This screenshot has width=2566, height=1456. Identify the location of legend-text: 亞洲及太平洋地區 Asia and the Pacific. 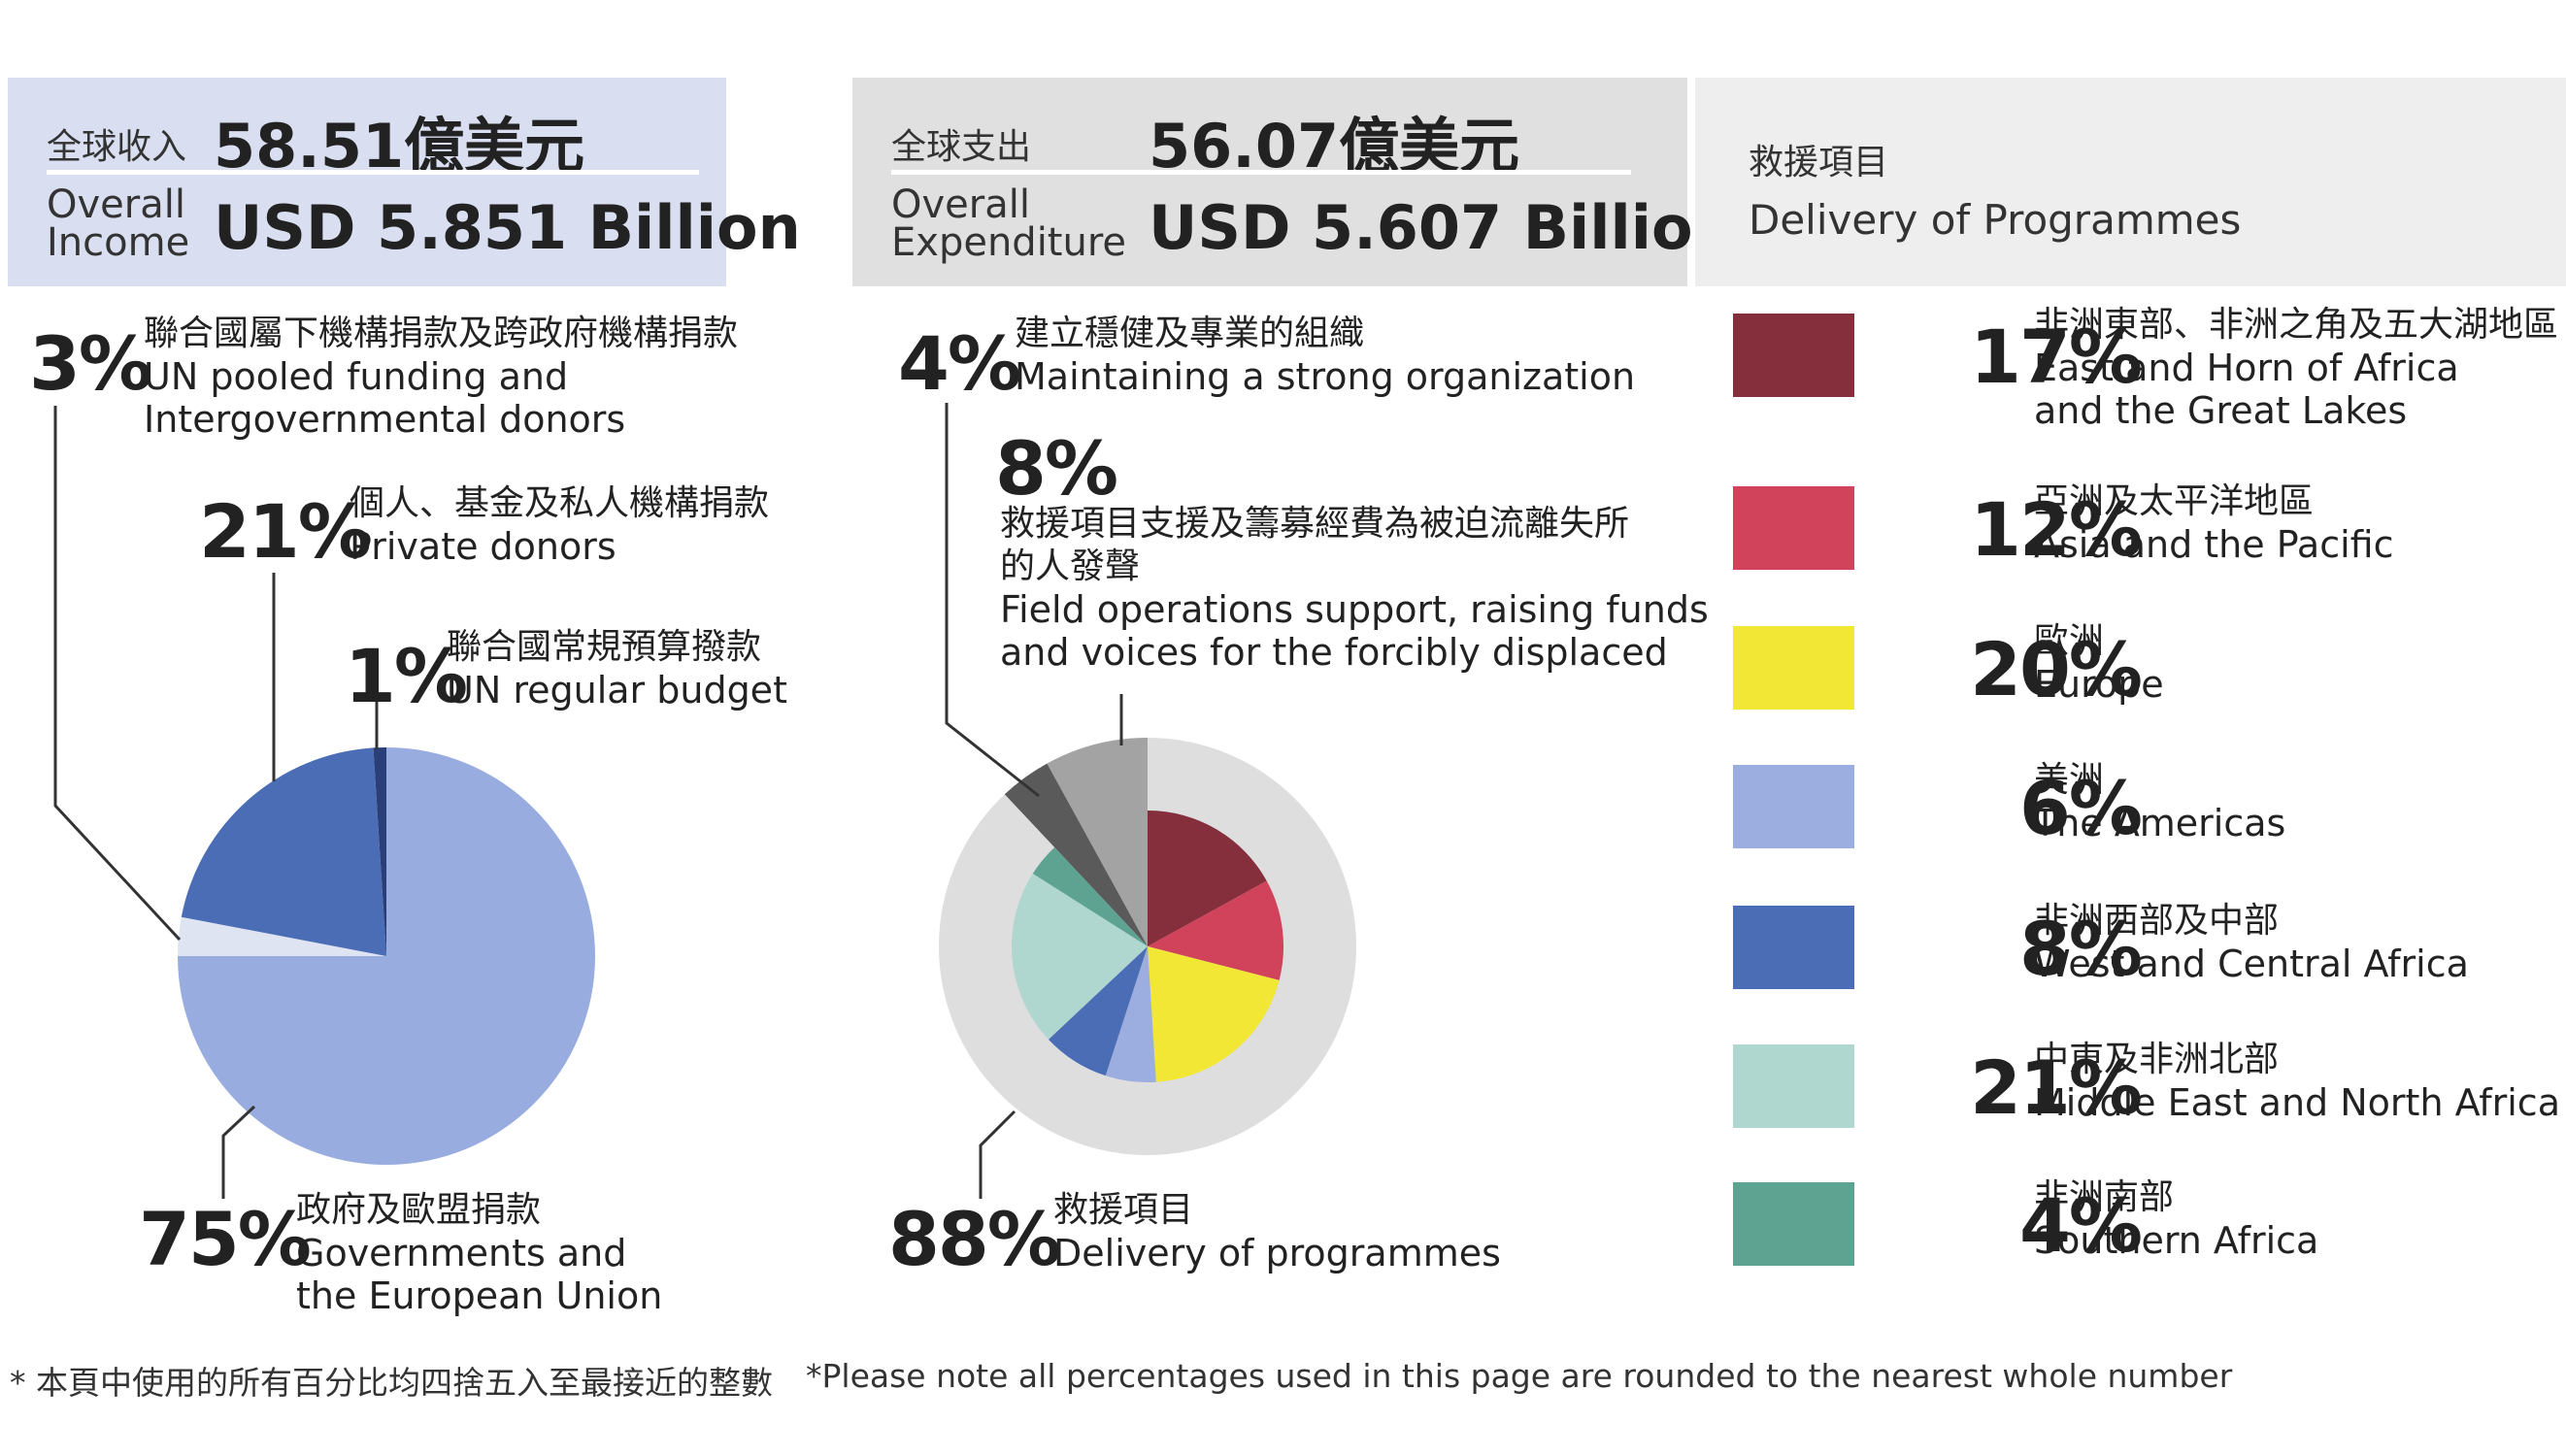
(2214, 523).